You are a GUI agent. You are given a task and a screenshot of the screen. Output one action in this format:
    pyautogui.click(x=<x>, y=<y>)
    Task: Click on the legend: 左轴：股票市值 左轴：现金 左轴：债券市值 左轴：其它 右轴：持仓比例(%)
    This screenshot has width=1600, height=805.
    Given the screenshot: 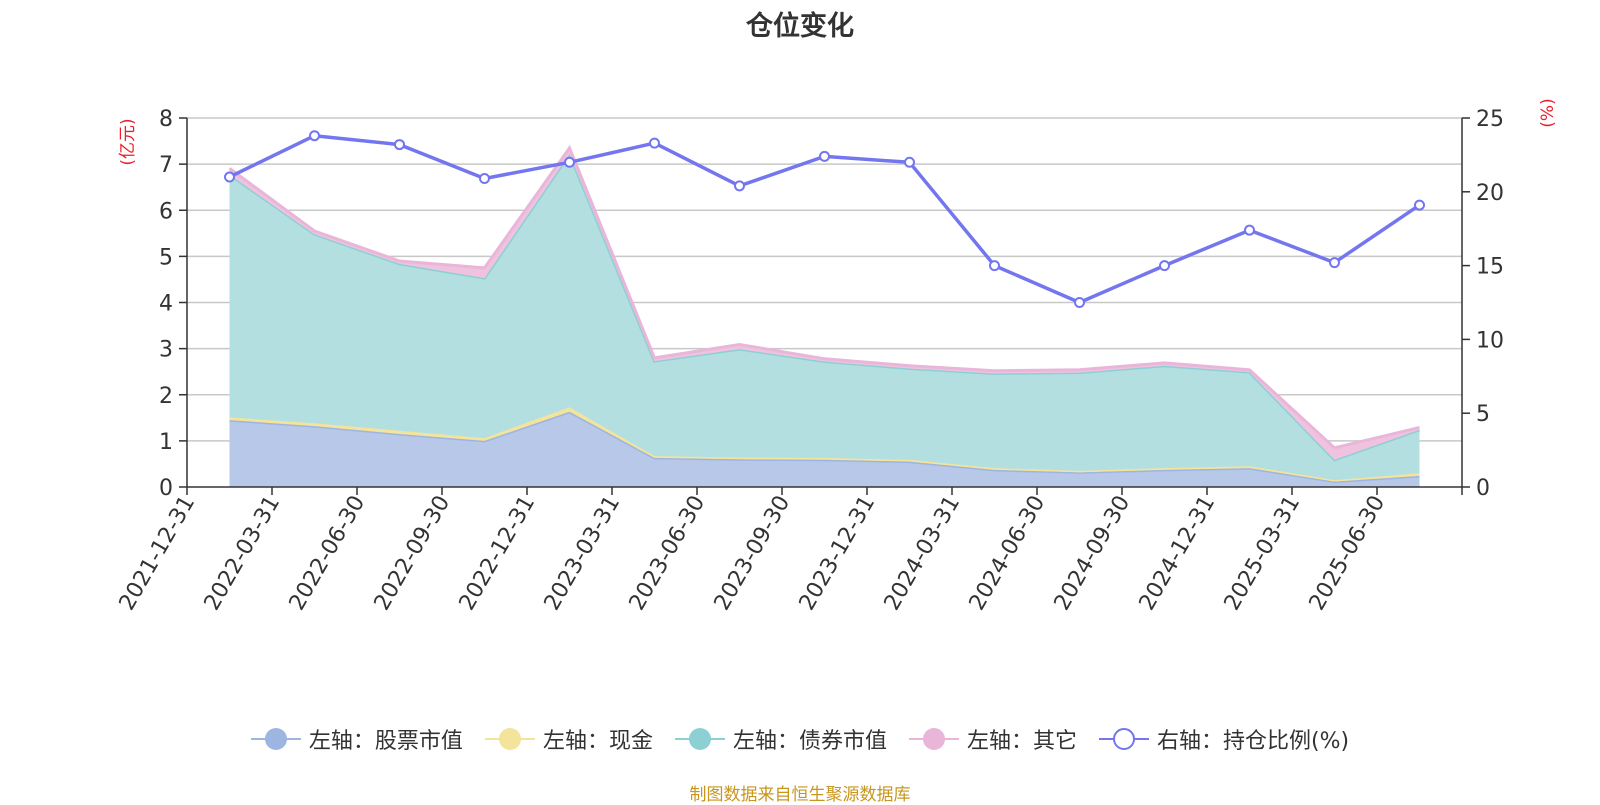 What is the action you would take?
    pyautogui.click(x=800, y=739)
    